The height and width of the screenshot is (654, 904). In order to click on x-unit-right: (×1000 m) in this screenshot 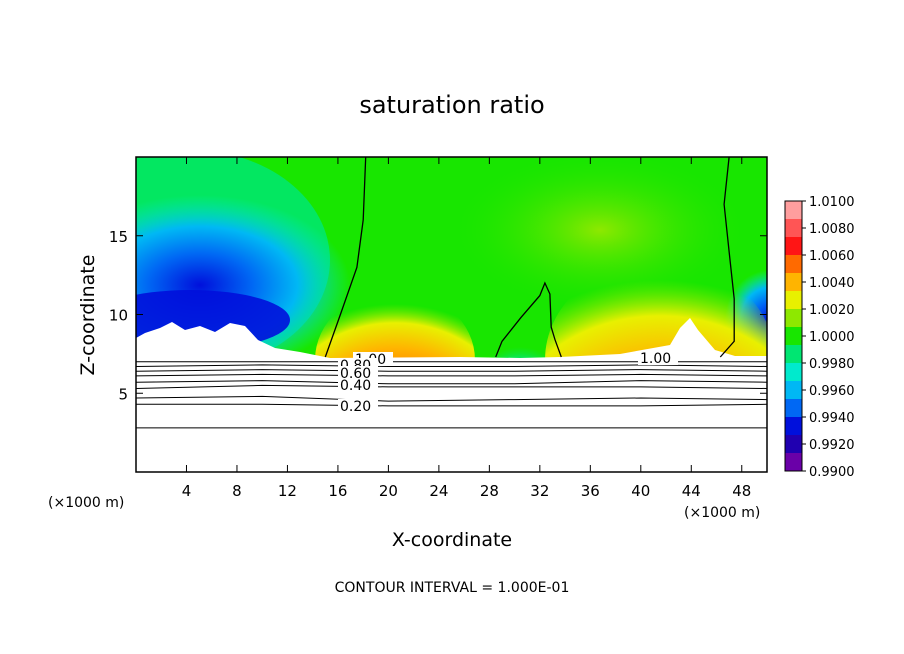, I will do `click(722, 513)`.